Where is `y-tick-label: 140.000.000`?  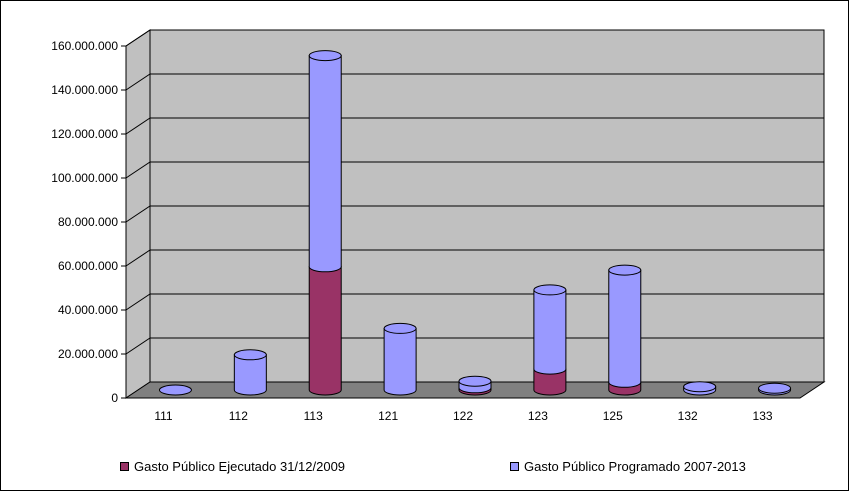 y-tick-label: 140.000.000 is located at coordinates (84, 90).